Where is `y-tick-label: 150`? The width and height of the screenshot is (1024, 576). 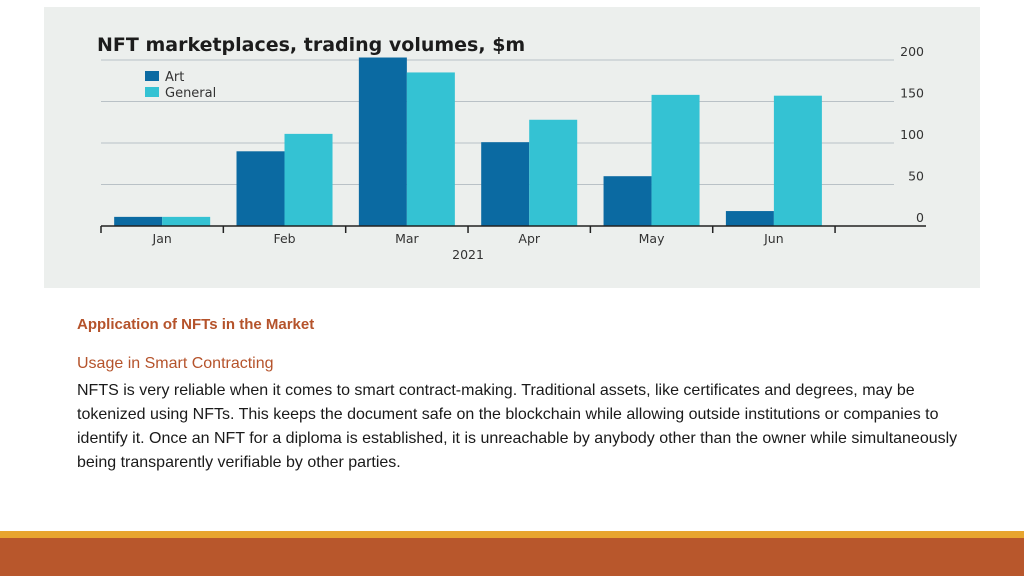
y-tick-label: 150 is located at coordinates (912, 93).